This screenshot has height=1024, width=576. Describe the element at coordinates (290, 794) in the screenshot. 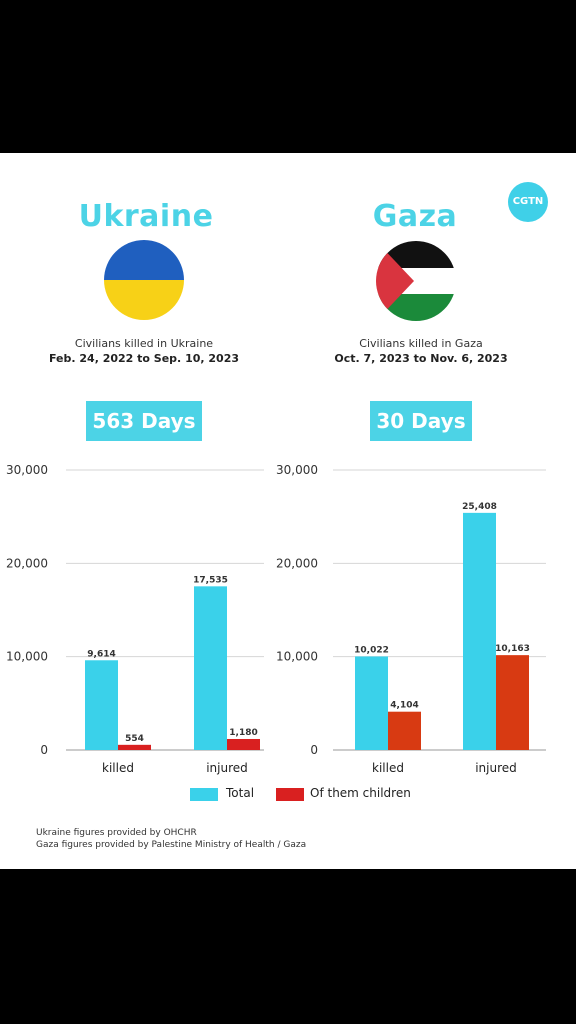

I see `legend-children-swatch` at that location.